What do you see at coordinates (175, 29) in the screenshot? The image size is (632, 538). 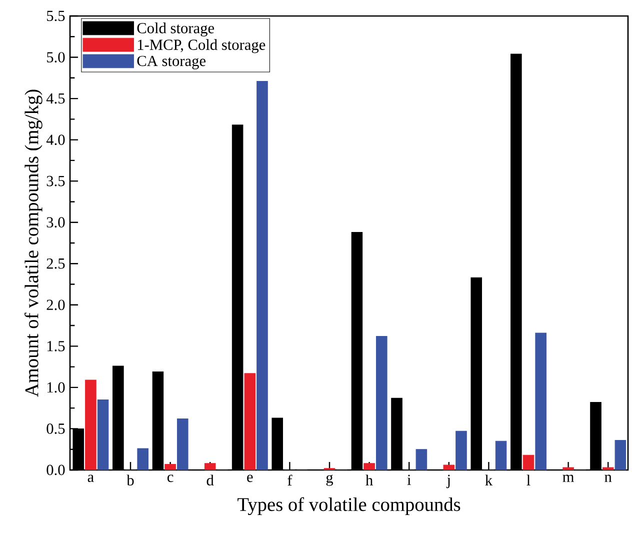 I see `legend-label: Cold storage` at bounding box center [175, 29].